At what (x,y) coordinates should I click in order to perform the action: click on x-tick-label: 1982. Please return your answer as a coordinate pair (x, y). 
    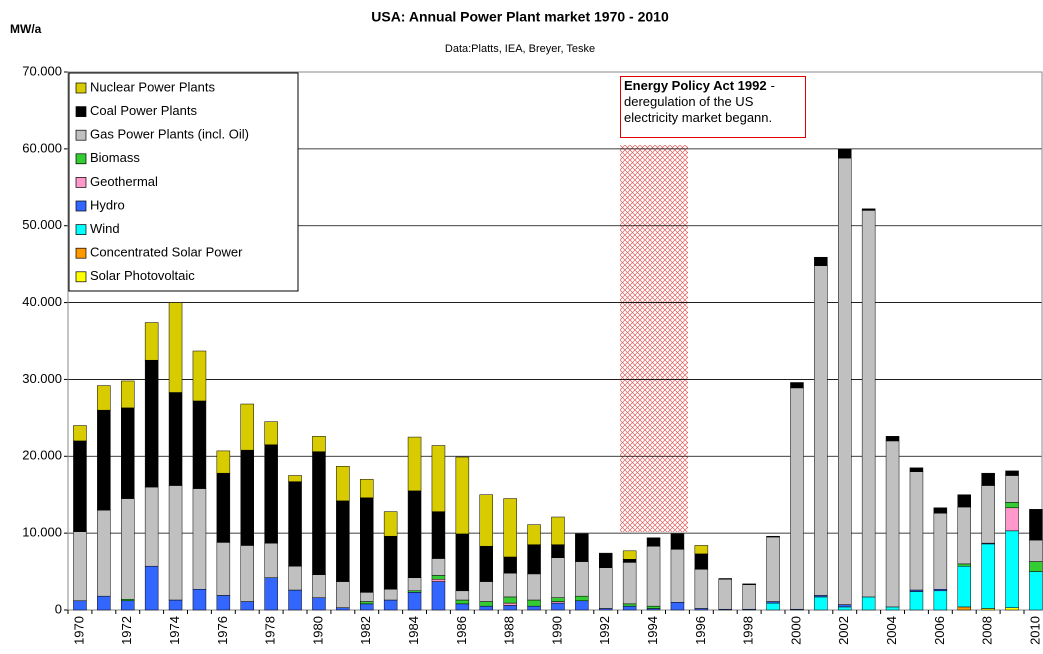
    Looking at the image, I should click on (365, 630).